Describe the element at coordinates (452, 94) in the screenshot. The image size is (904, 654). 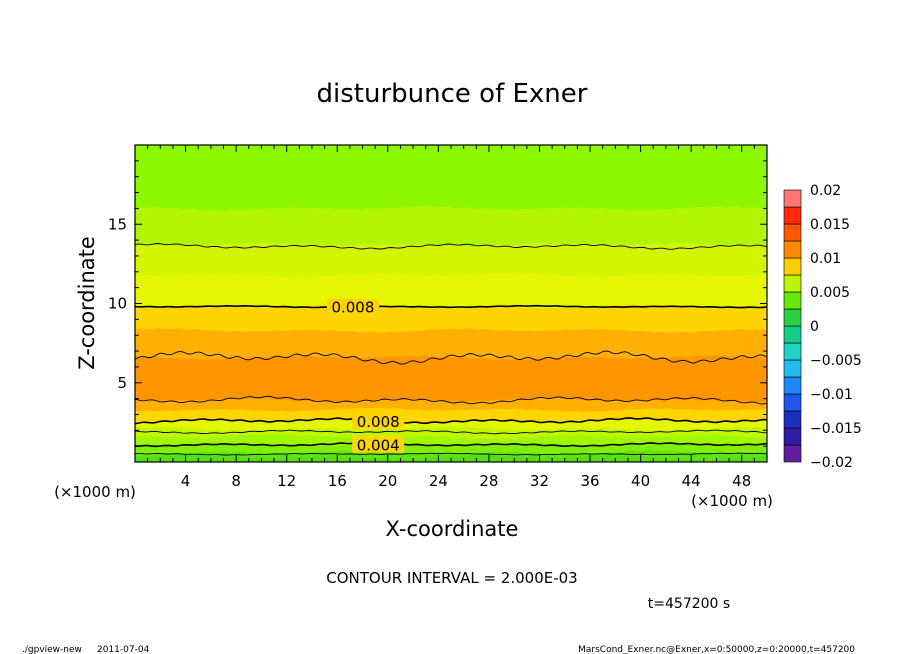
I see `chart-title: disturbunce of Exner` at that location.